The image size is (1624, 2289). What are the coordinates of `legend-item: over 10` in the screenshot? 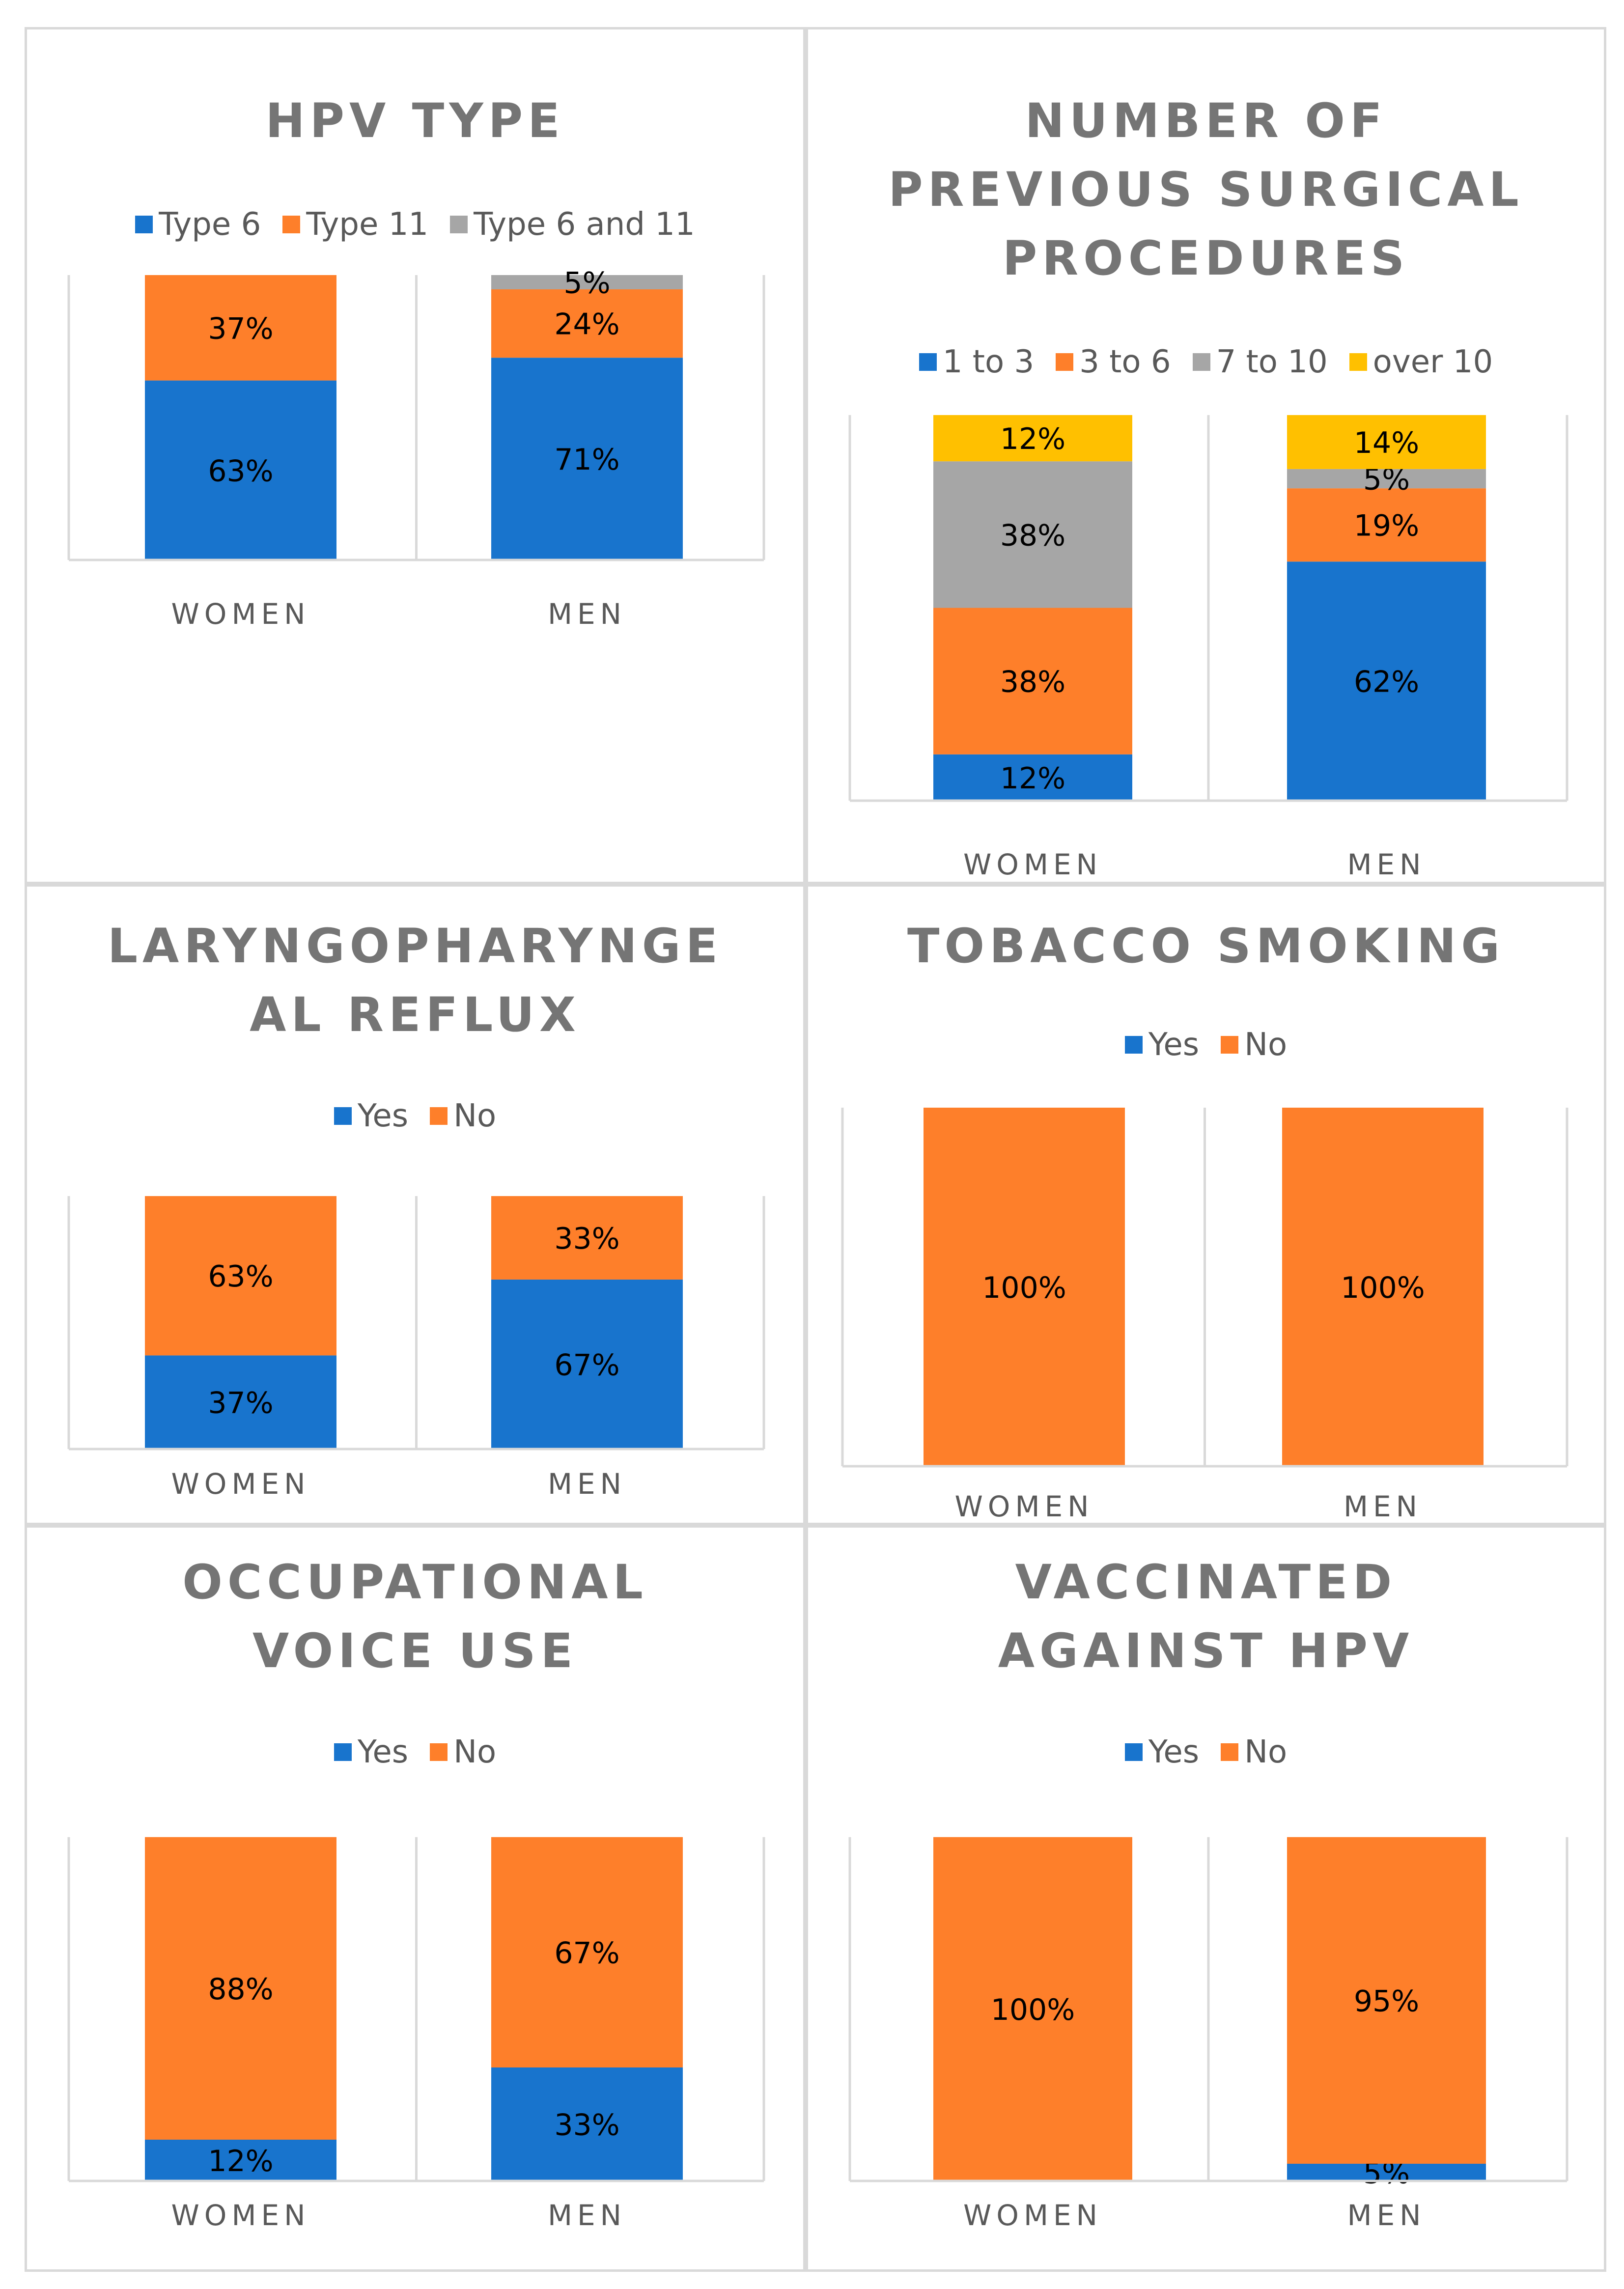 It's located at (1421, 362).